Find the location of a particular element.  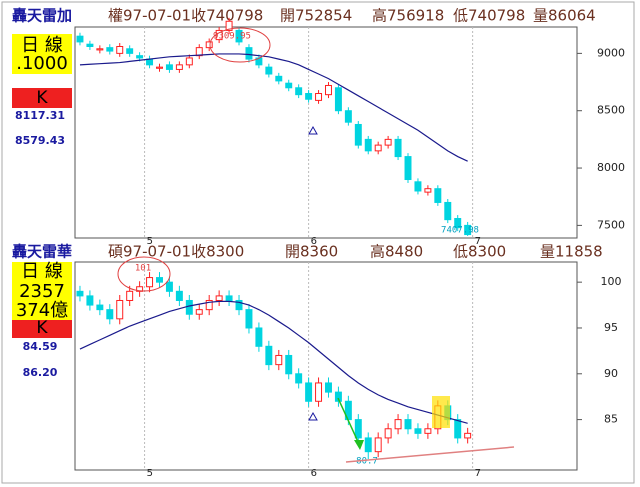

info-text: 開8360 is located at coordinates (311, 252).